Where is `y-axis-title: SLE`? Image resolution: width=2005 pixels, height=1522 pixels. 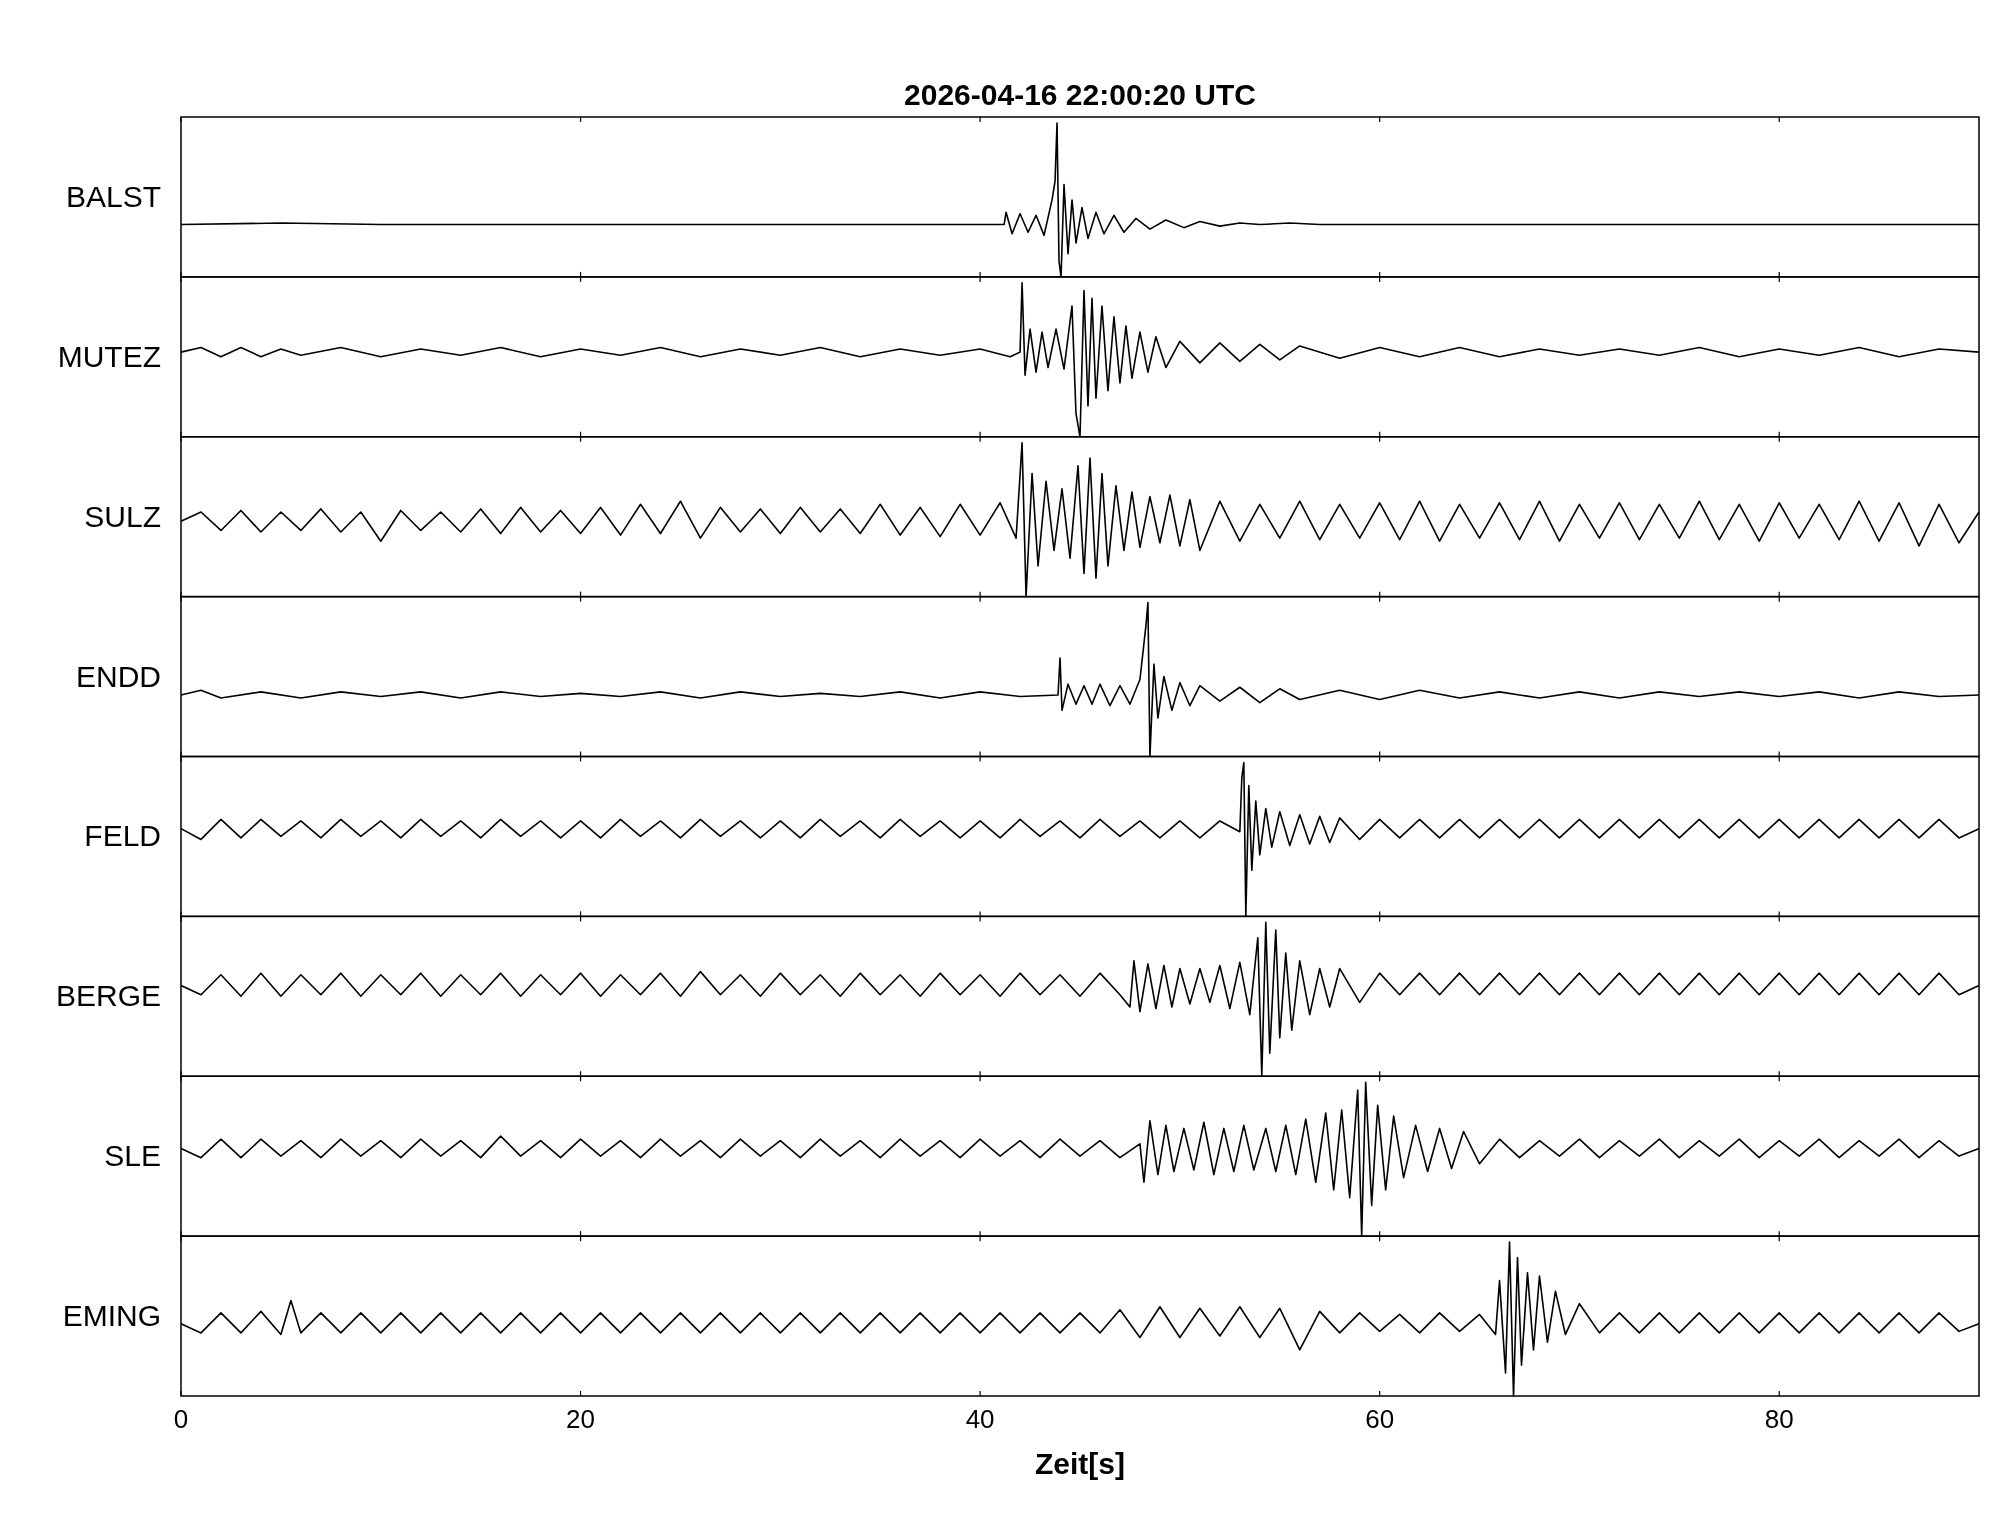
y-axis-title: SLE is located at coordinates (132, 1156).